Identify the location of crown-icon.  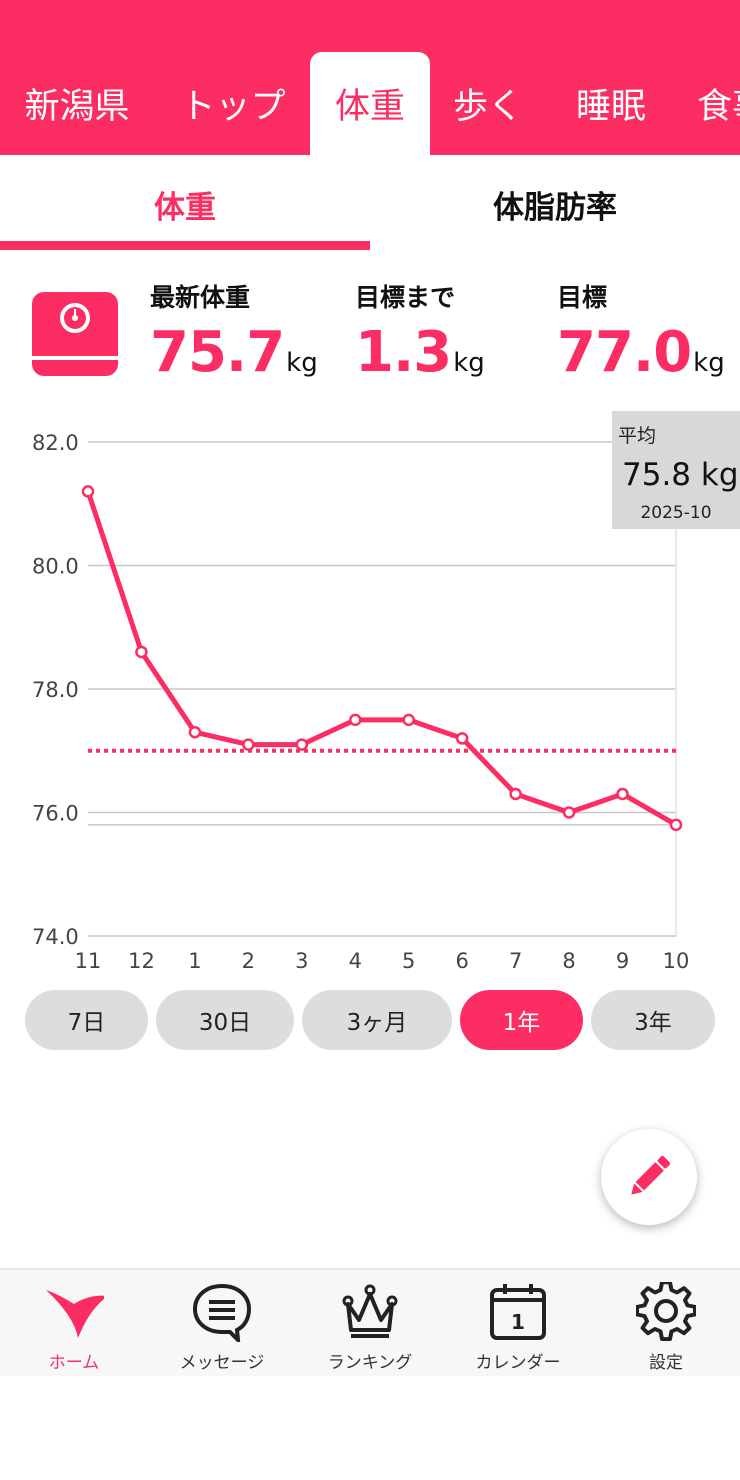
(370, 1311).